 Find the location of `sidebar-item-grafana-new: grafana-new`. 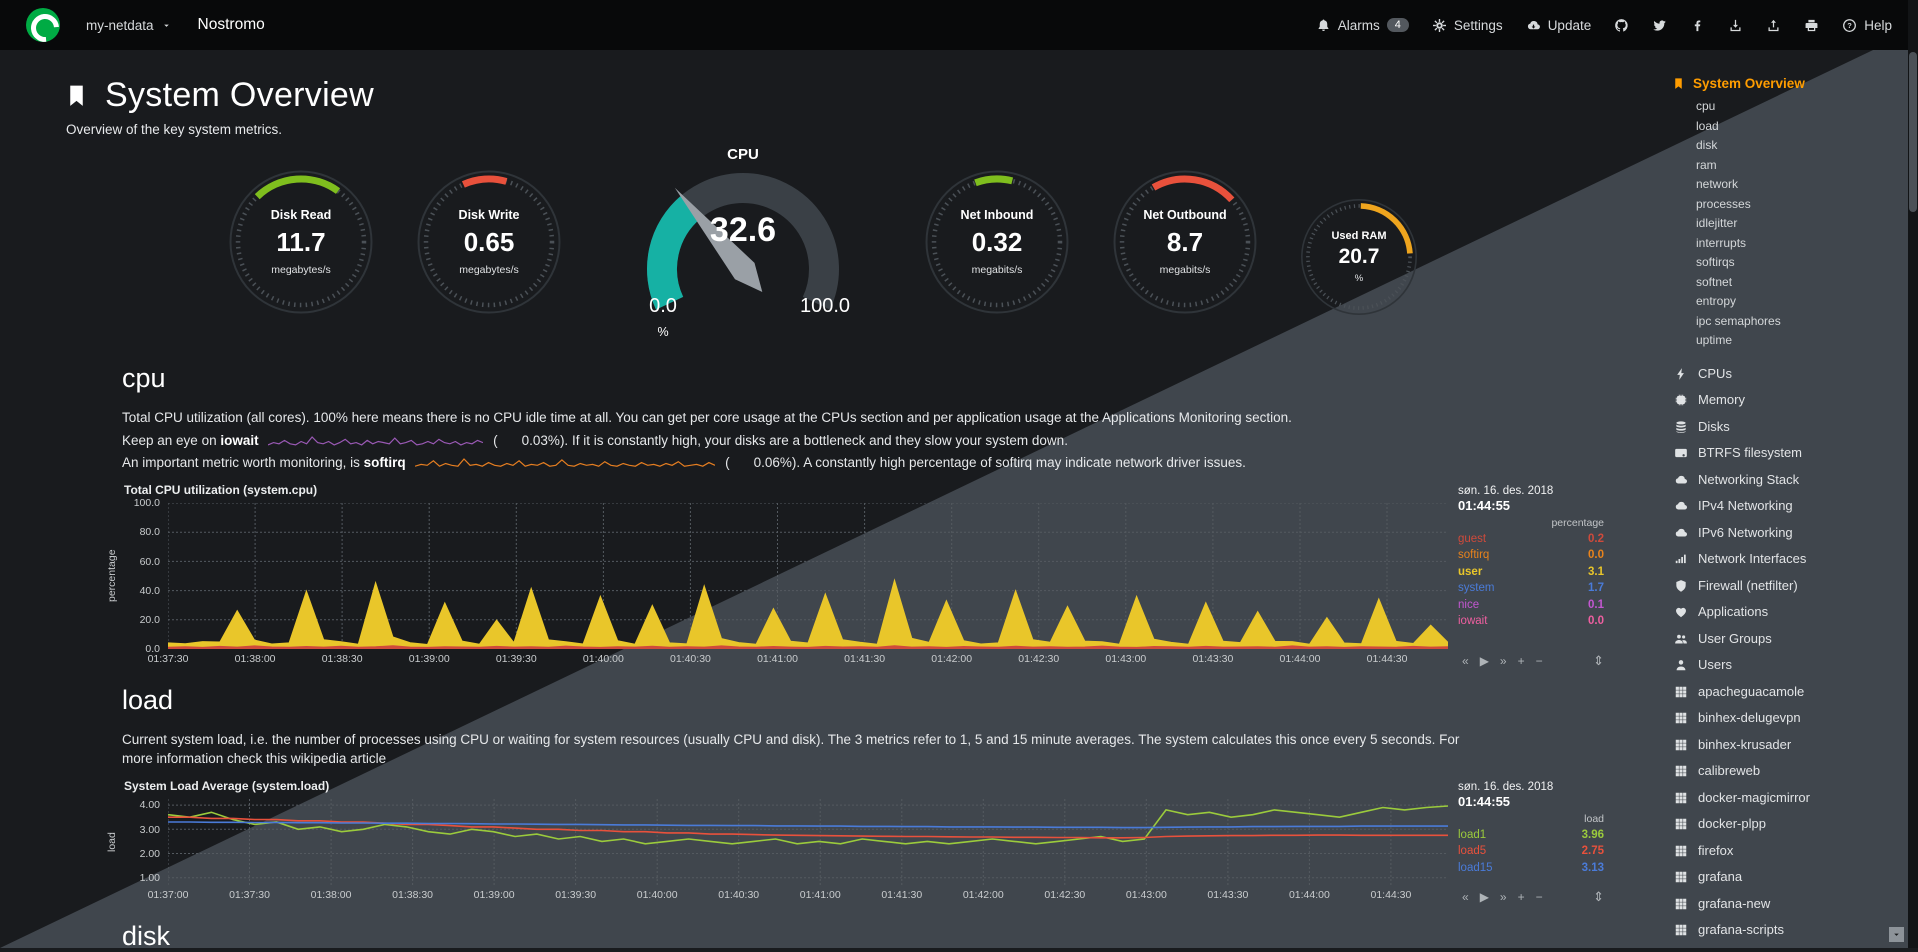

sidebar-item-grafana-new: grafana-new is located at coordinates (1787, 904).